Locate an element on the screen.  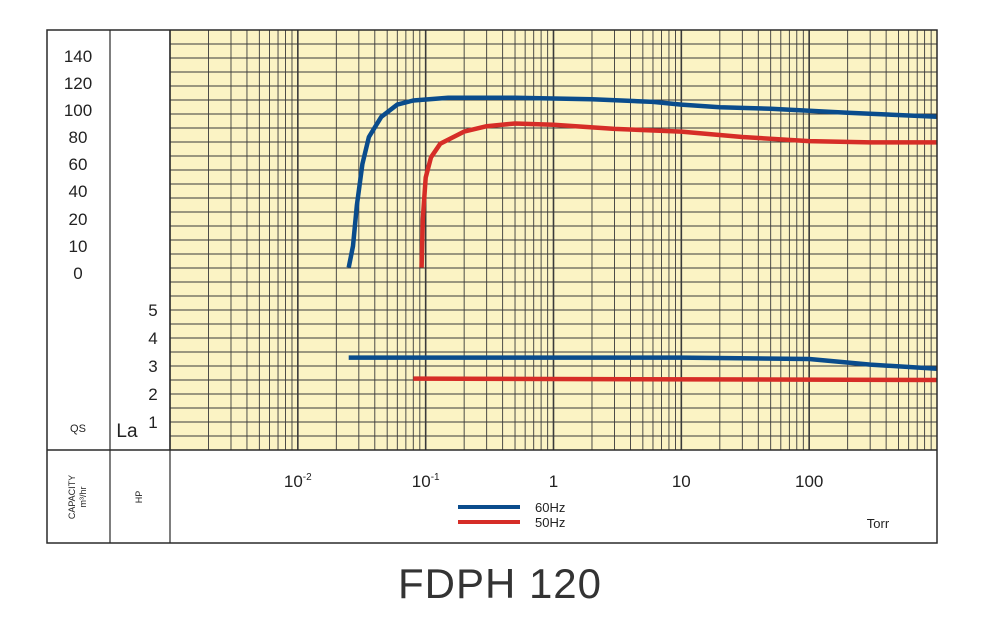
power-tick-label: 2 is located at coordinates (152, 394).